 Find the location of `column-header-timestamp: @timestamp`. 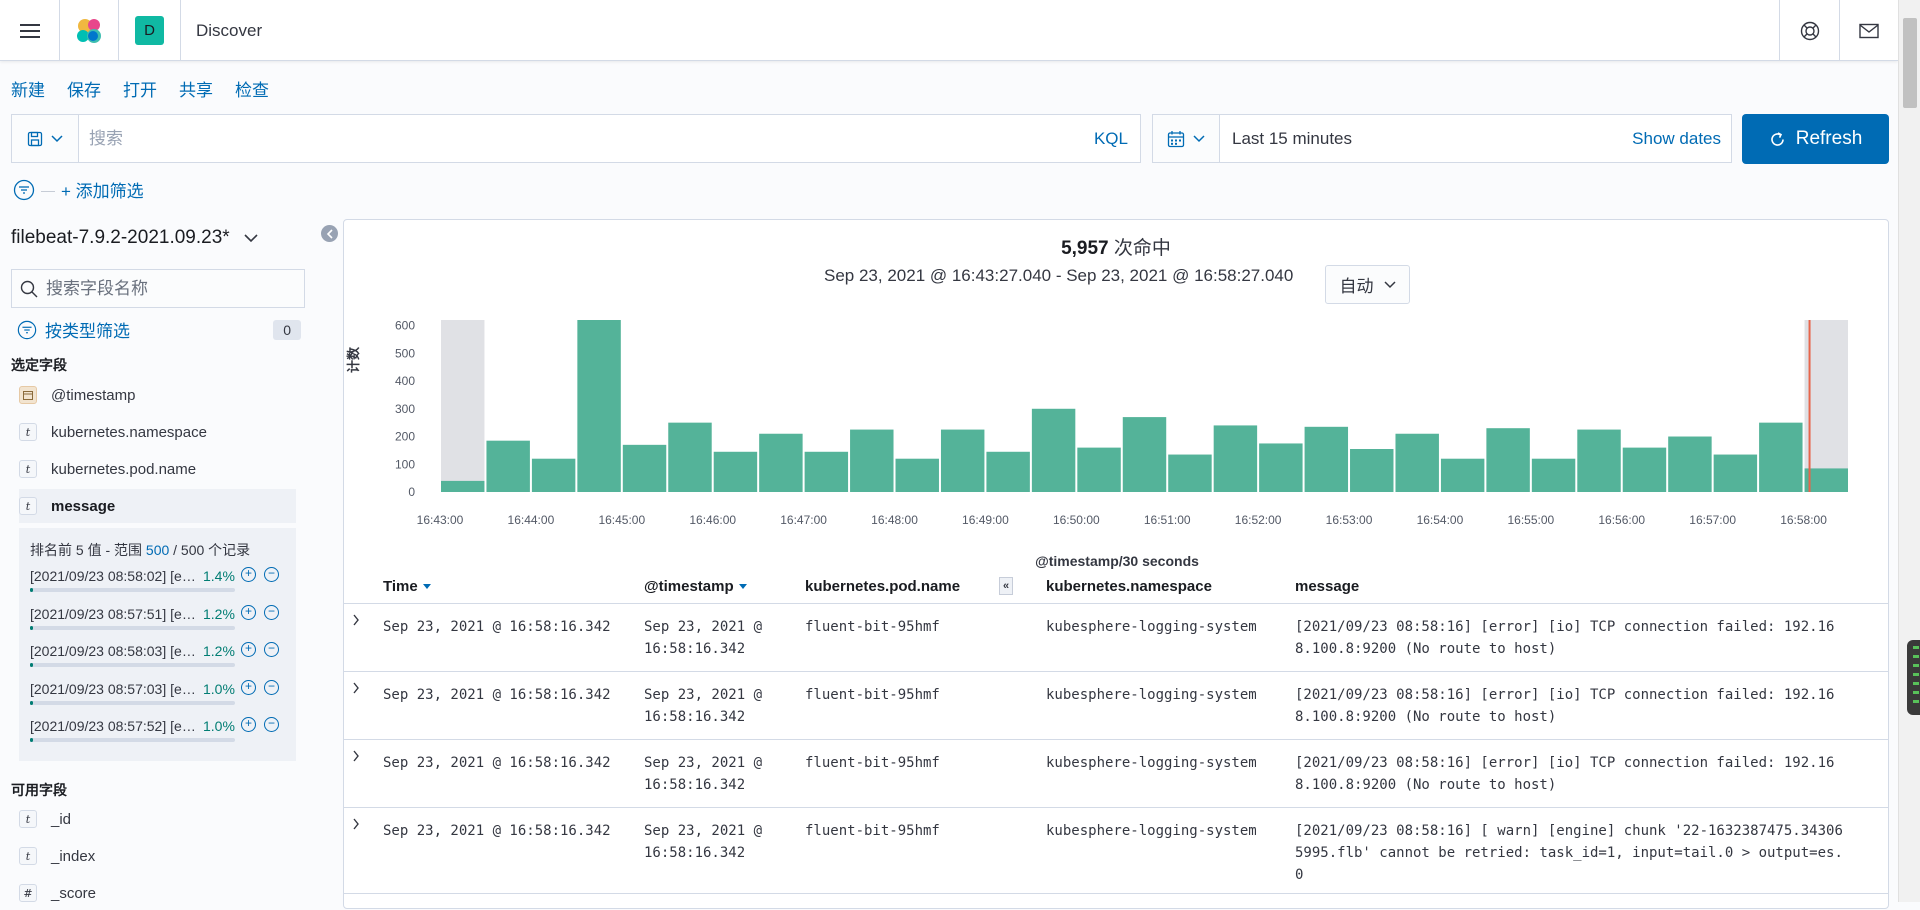

column-header-timestamp: @timestamp is located at coordinates (695, 586).